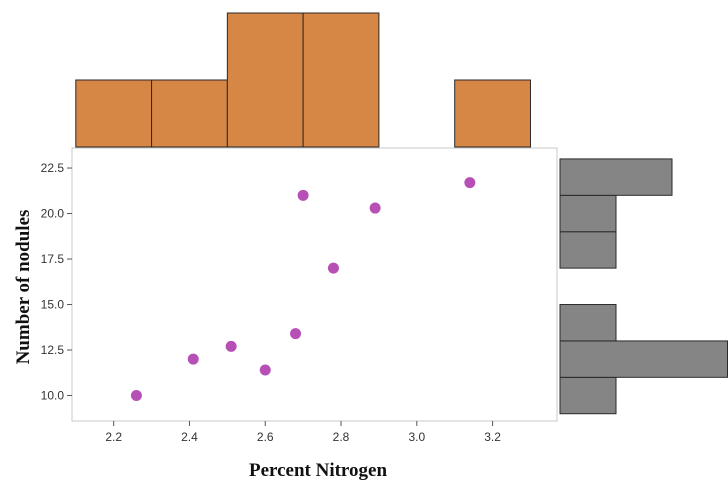  I want to click on y-tick-label: 22.5, so click(53, 168).